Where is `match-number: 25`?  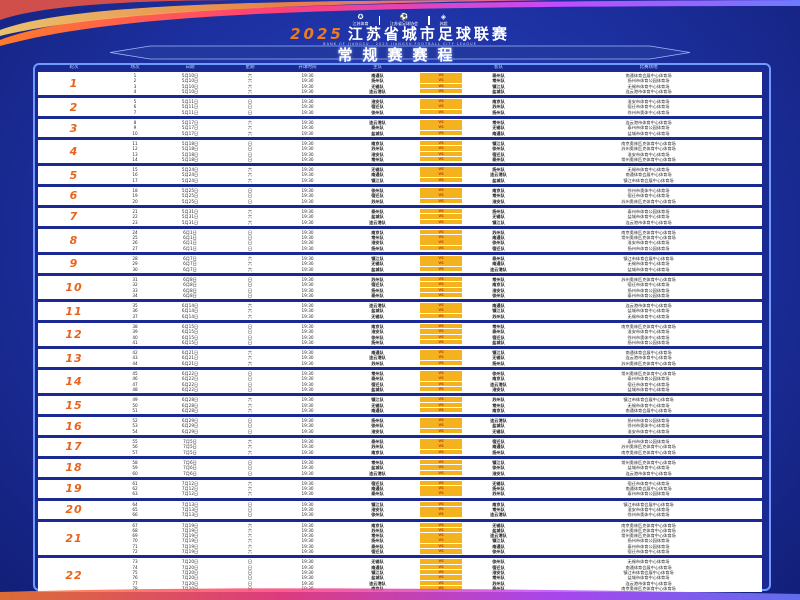 match-number: 25 is located at coordinates (135, 238).